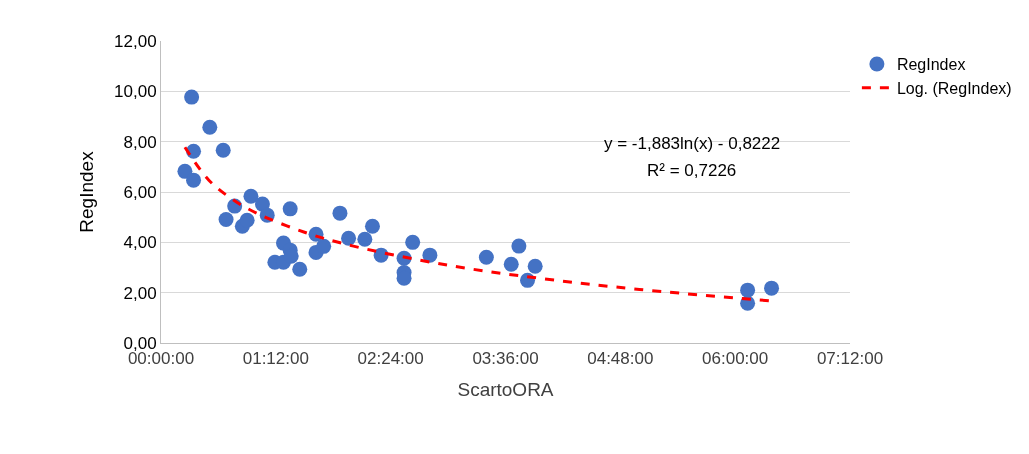  Describe the element at coordinates (140, 192) in the screenshot. I see `y-tick-label: 6,00` at that location.